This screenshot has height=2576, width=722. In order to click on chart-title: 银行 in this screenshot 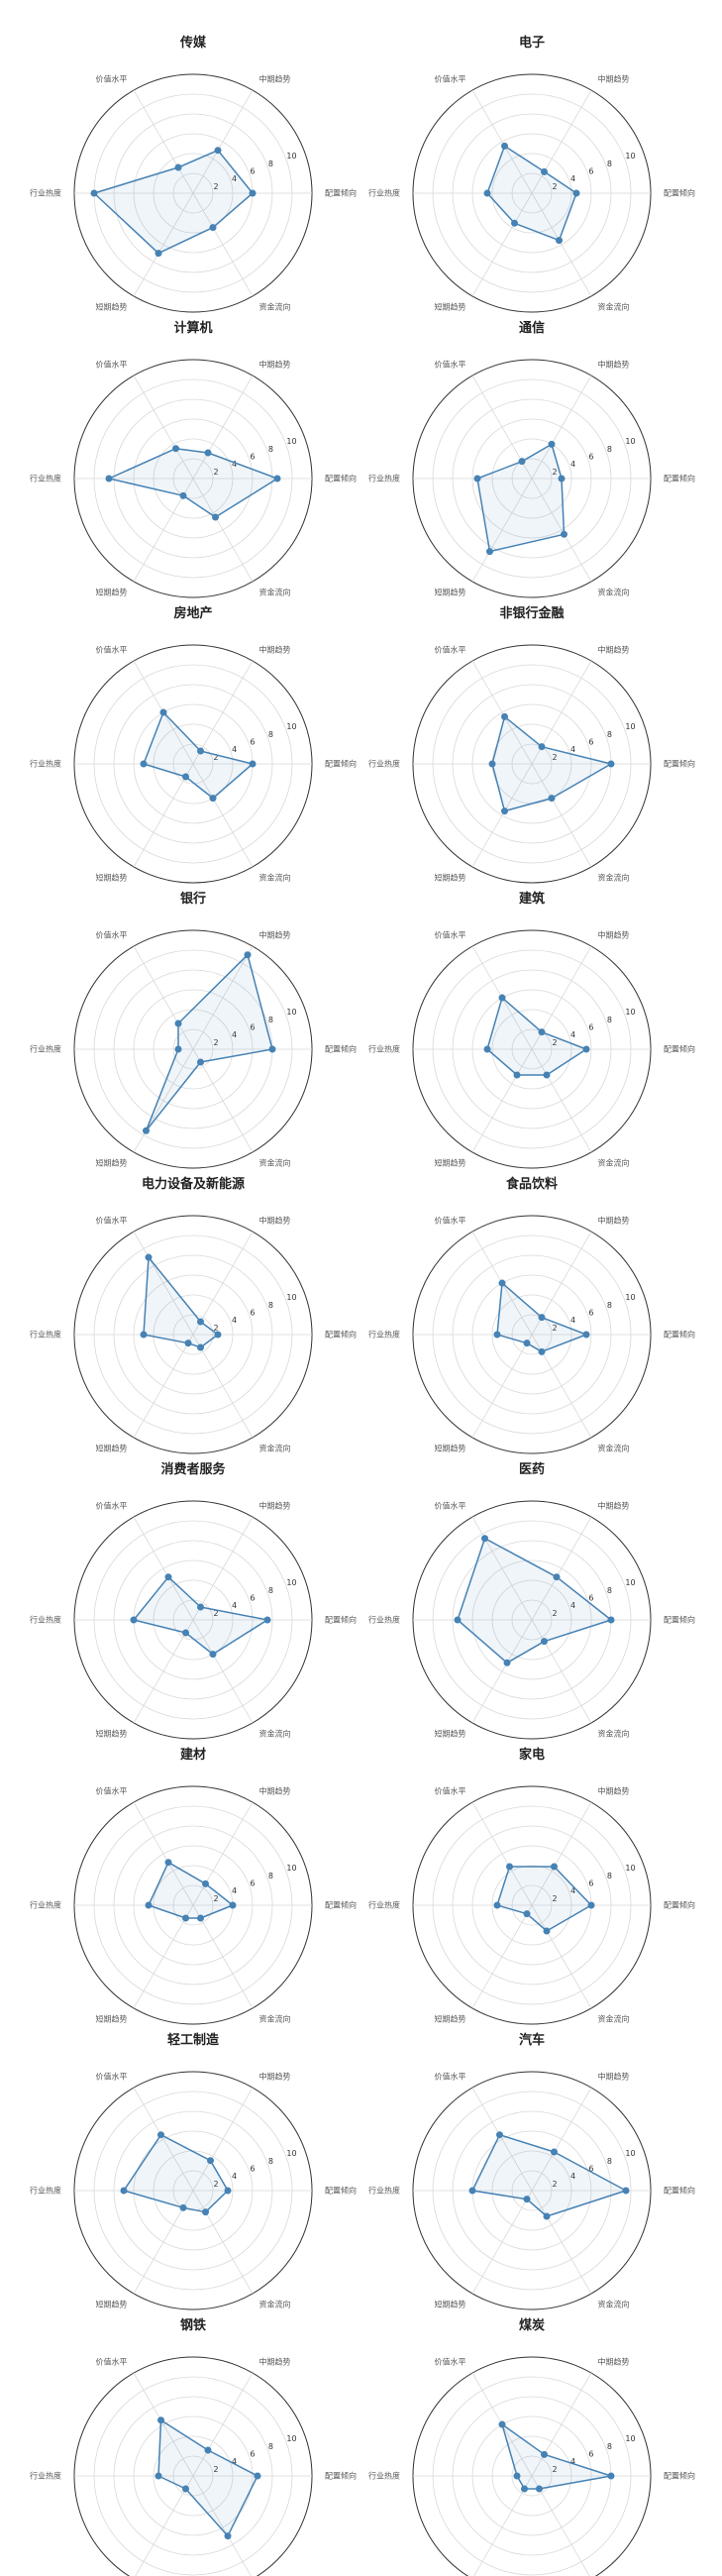, I will do `click(193, 899)`.